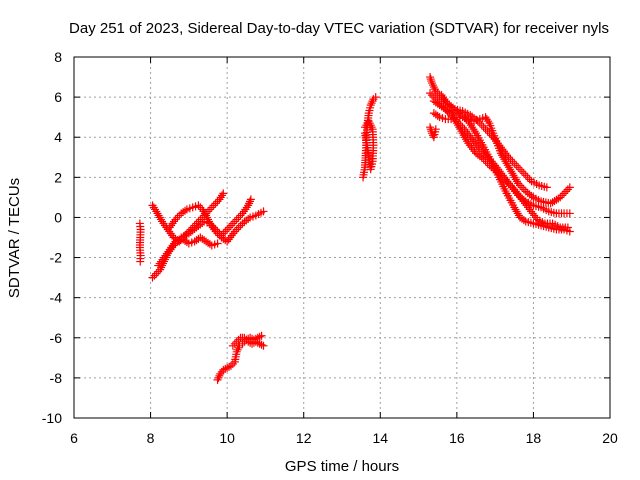 Image resolution: width=640 pixels, height=480 pixels. I want to click on series-arc-n, so click(494, 141).